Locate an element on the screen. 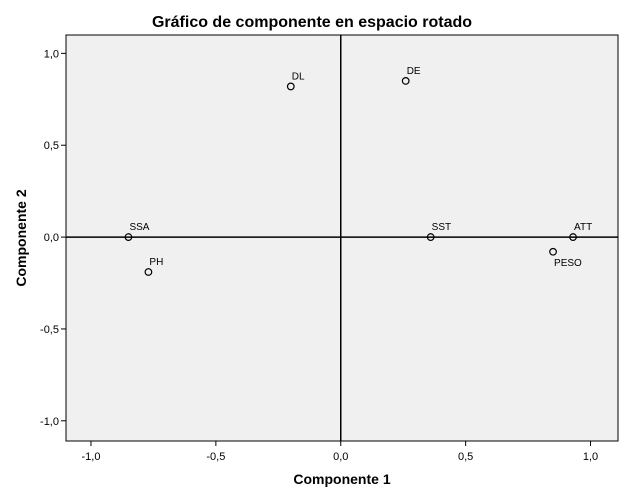  y-axis-title: Componente 2 is located at coordinates (21, 237).